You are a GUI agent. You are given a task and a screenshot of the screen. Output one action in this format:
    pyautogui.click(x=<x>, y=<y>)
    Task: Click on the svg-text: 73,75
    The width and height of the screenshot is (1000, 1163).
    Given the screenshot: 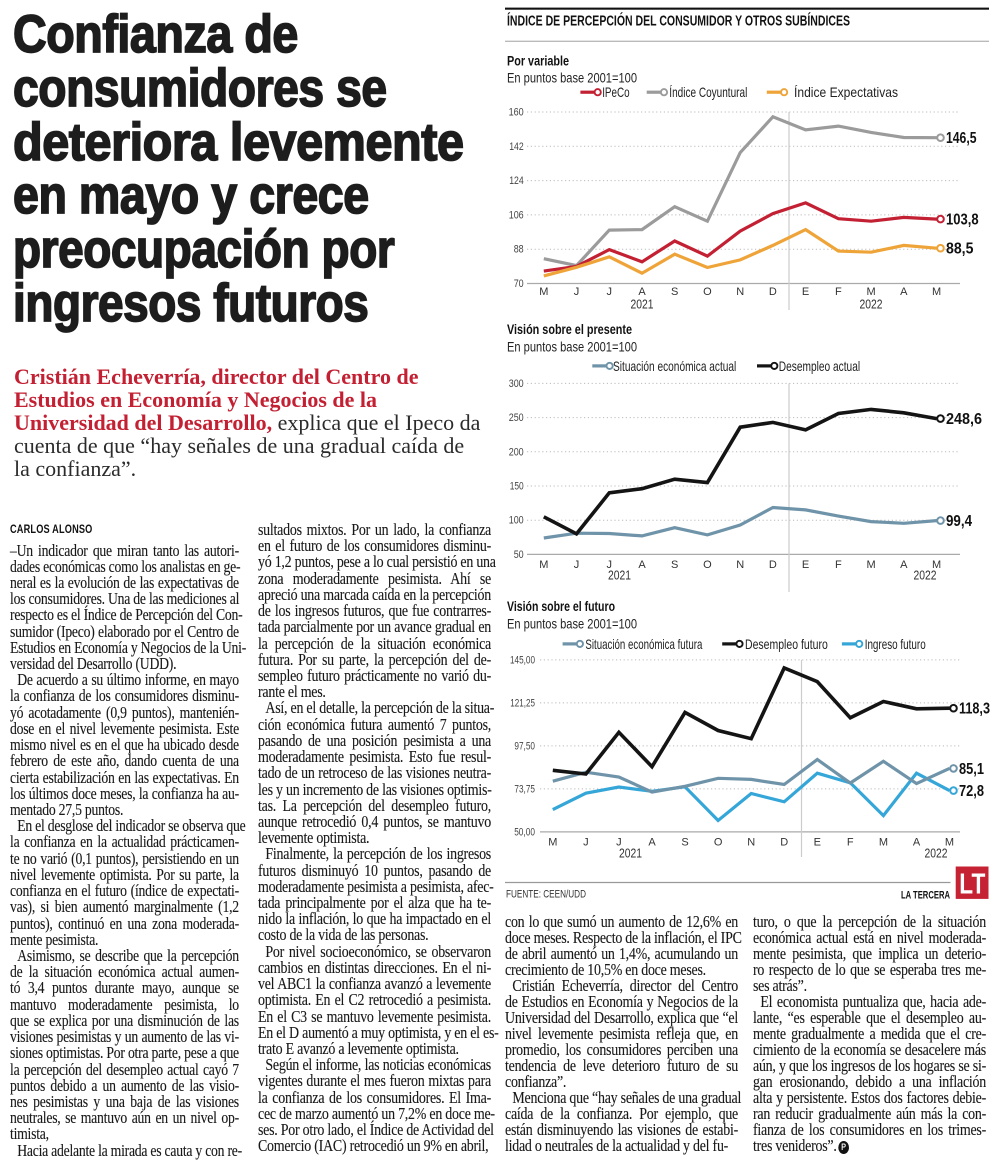 What is the action you would take?
    pyautogui.click(x=524, y=789)
    